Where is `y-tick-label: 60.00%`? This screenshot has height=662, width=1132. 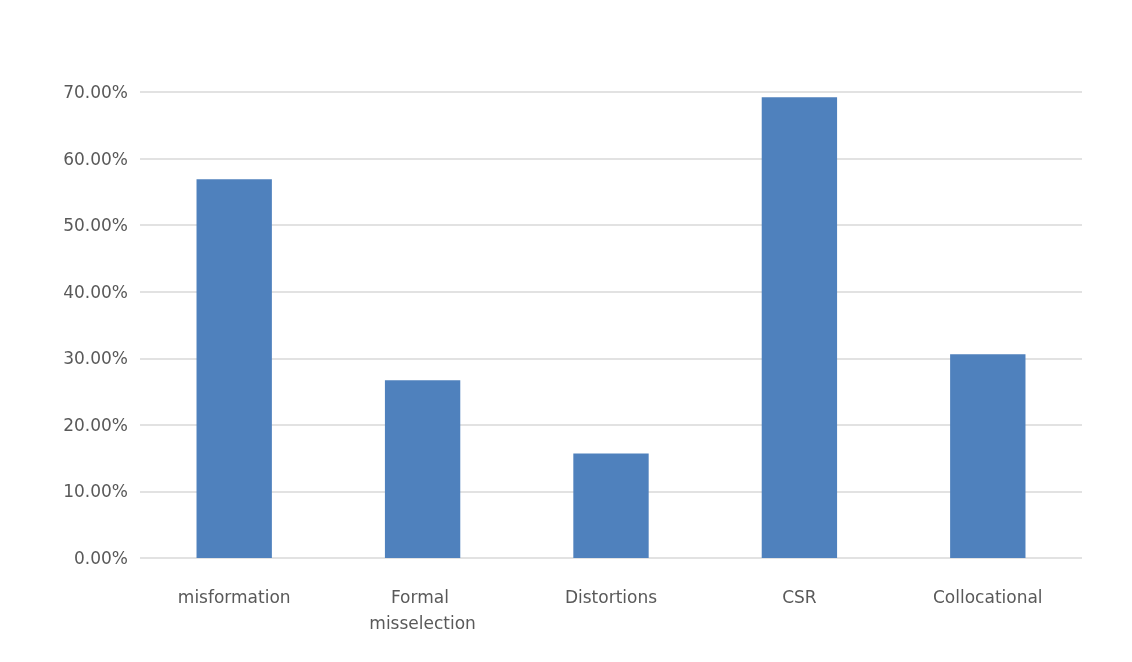
y-tick-label: 60.00% is located at coordinates (95, 158).